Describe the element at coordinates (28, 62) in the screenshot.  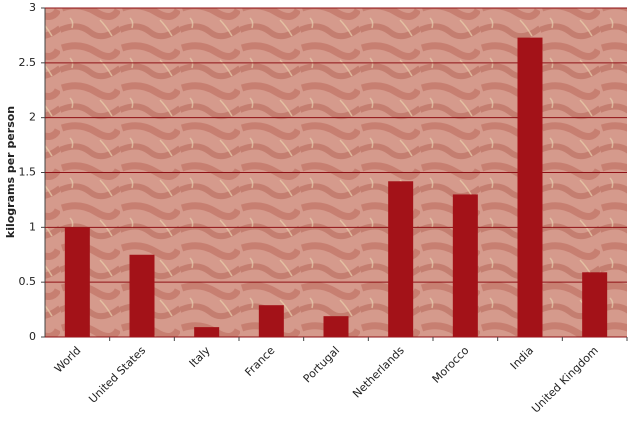
I see `y-tick-label: 2.5` at that location.